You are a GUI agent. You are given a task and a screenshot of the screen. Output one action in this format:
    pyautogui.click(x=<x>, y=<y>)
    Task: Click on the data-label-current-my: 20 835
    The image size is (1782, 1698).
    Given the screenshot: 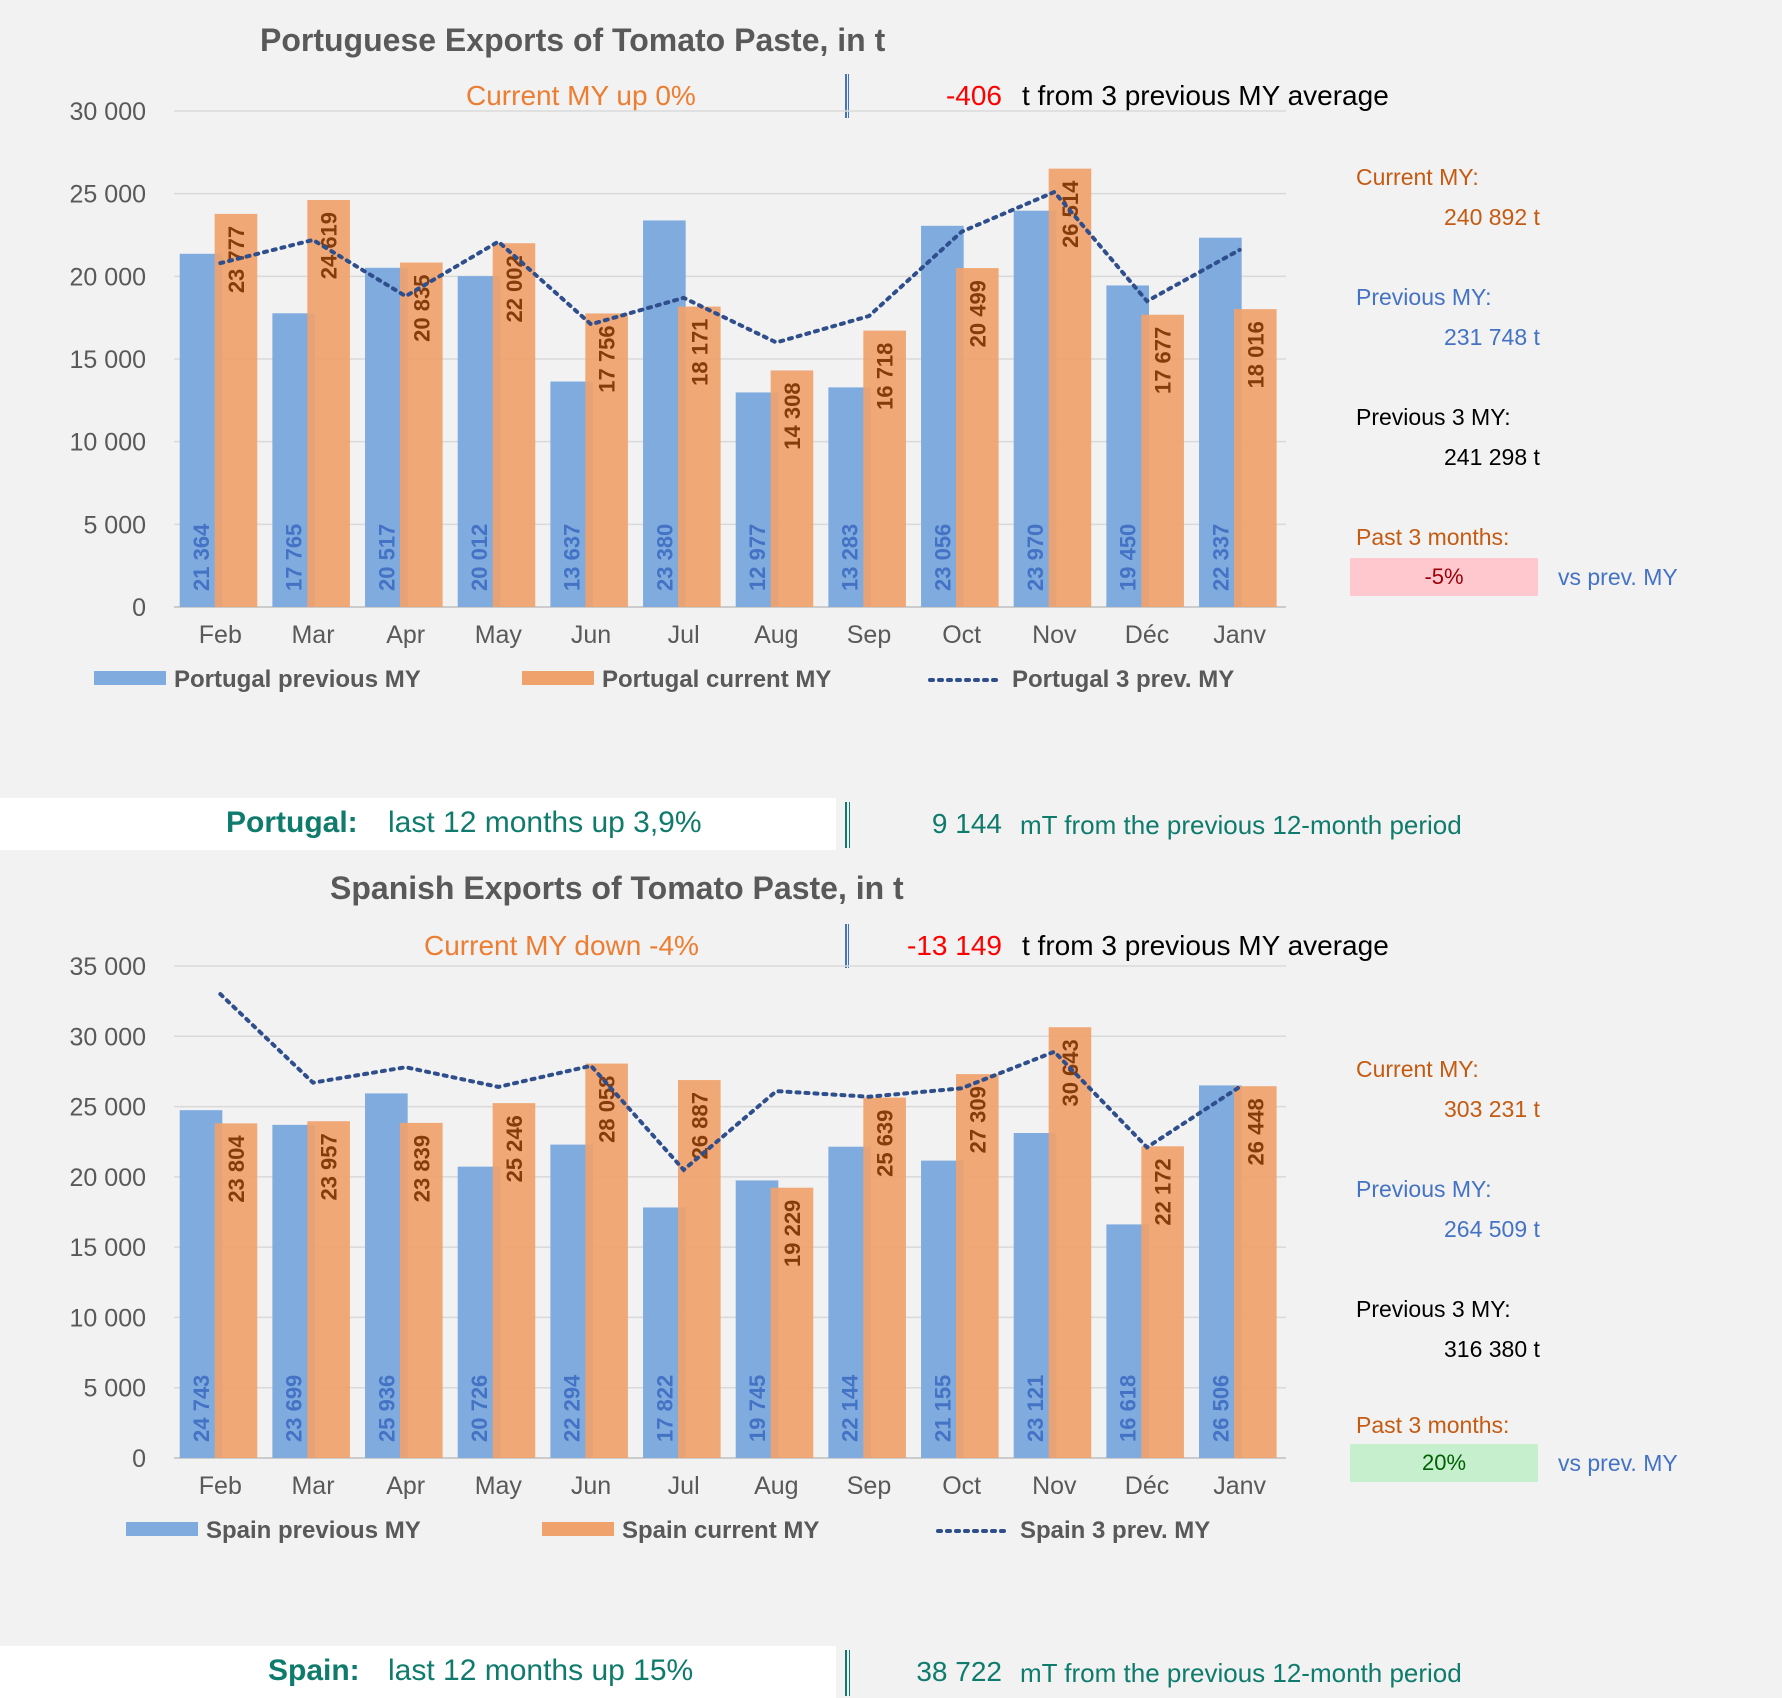 What is the action you would take?
    pyautogui.click(x=421, y=308)
    